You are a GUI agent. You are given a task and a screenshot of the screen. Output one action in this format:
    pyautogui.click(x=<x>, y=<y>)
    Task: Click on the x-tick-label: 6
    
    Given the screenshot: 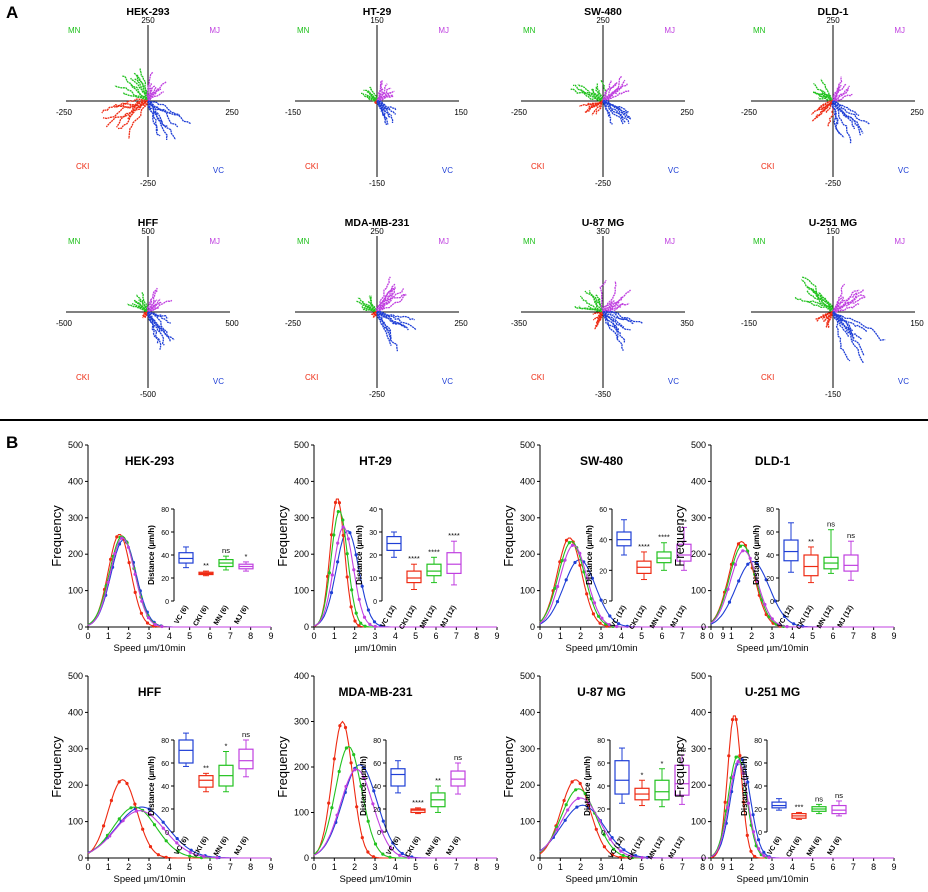 What is the action you would take?
    pyautogui.click(x=209, y=636)
    